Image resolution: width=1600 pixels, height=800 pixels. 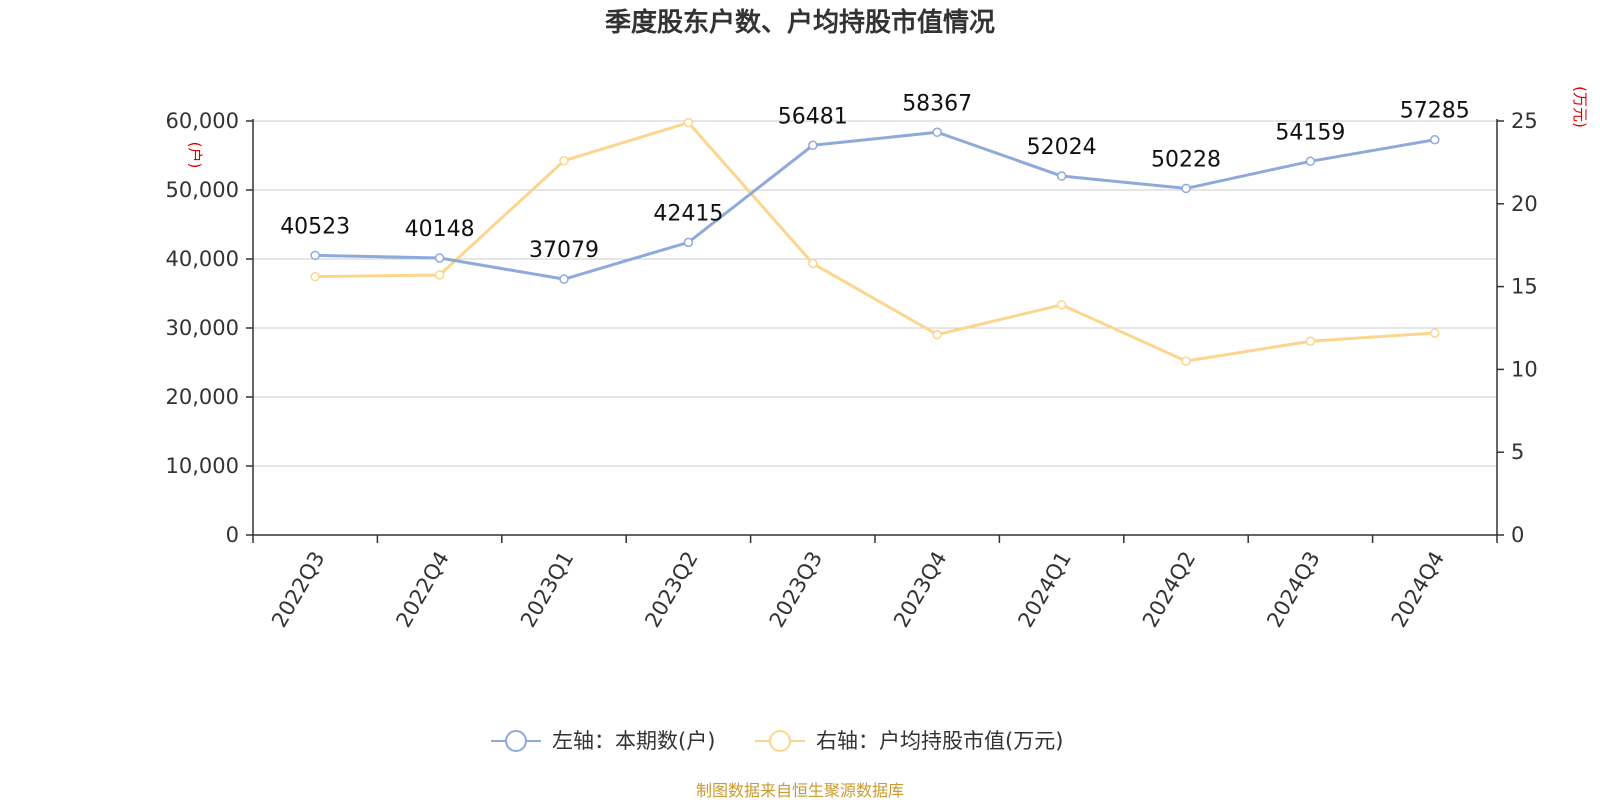 I want to click on right-tick-label-2: 10, so click(x=1524, y=369).